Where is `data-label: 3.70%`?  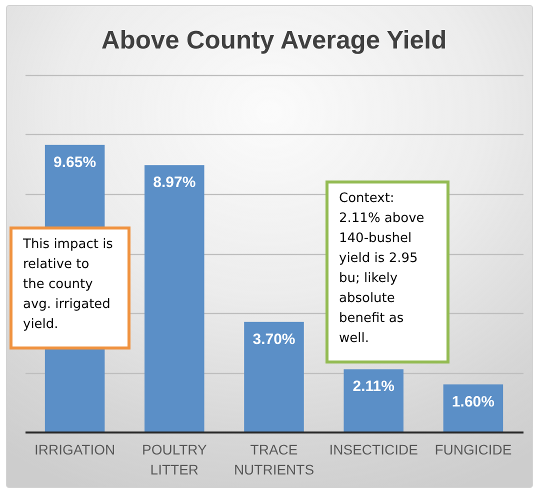
data-label: 3.70% is located at coordinates (274, 339).